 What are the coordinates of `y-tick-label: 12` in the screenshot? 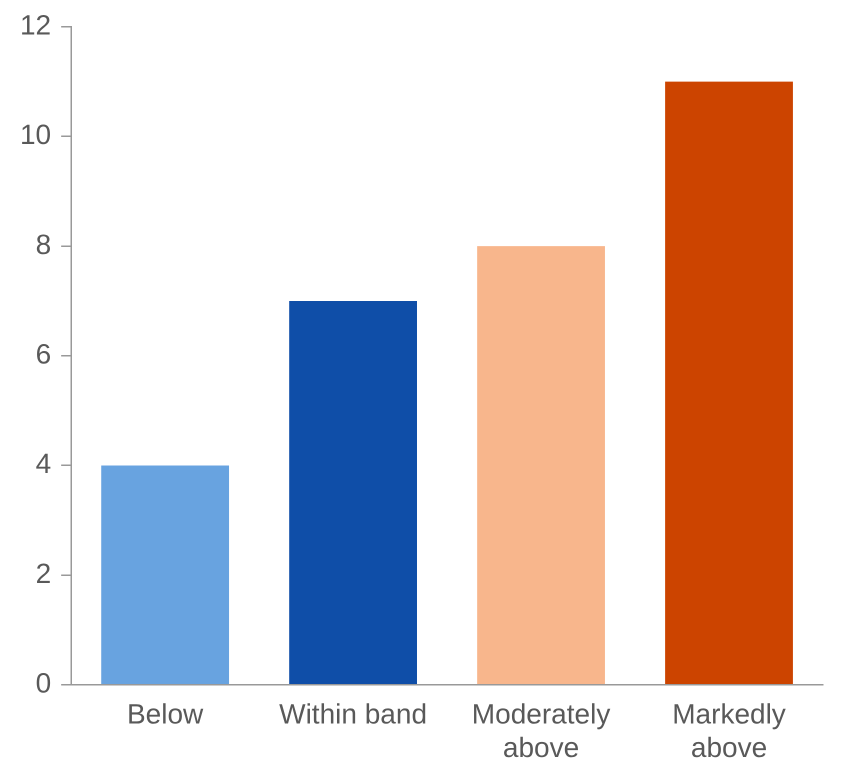 It's located at (36, 25).